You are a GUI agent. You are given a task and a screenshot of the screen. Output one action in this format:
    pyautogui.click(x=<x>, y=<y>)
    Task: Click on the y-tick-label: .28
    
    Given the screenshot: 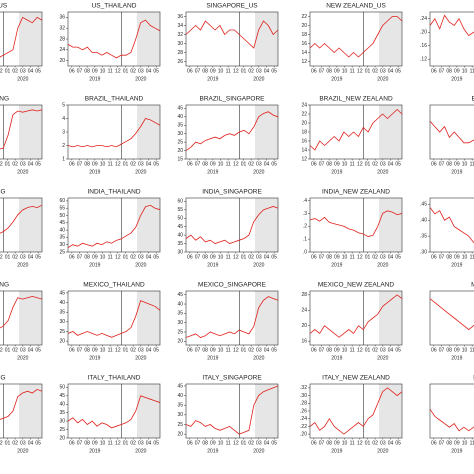 What is the action you would take?
    pyautogui.click(x=303, y=404)
    